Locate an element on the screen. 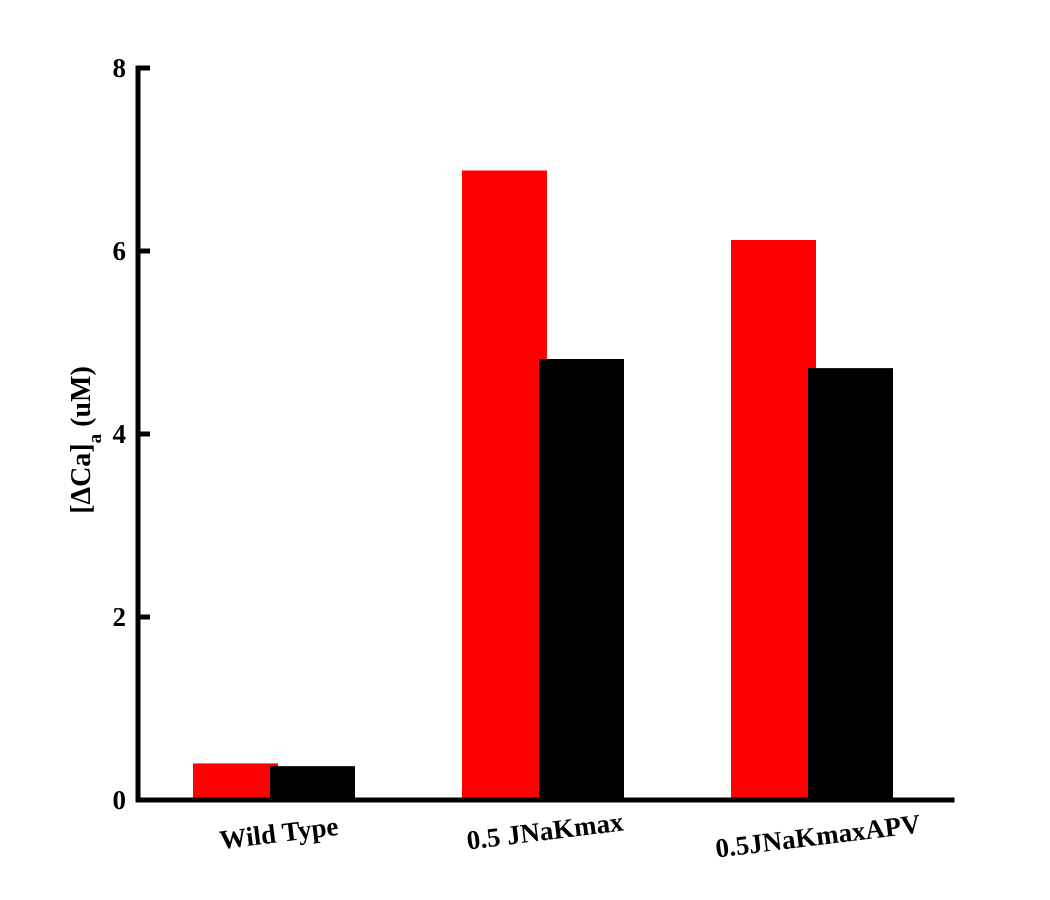 The width and height of the screenshot is (1050, 900). y-tick-label-0: 0 is located at coordinates (120, 800).